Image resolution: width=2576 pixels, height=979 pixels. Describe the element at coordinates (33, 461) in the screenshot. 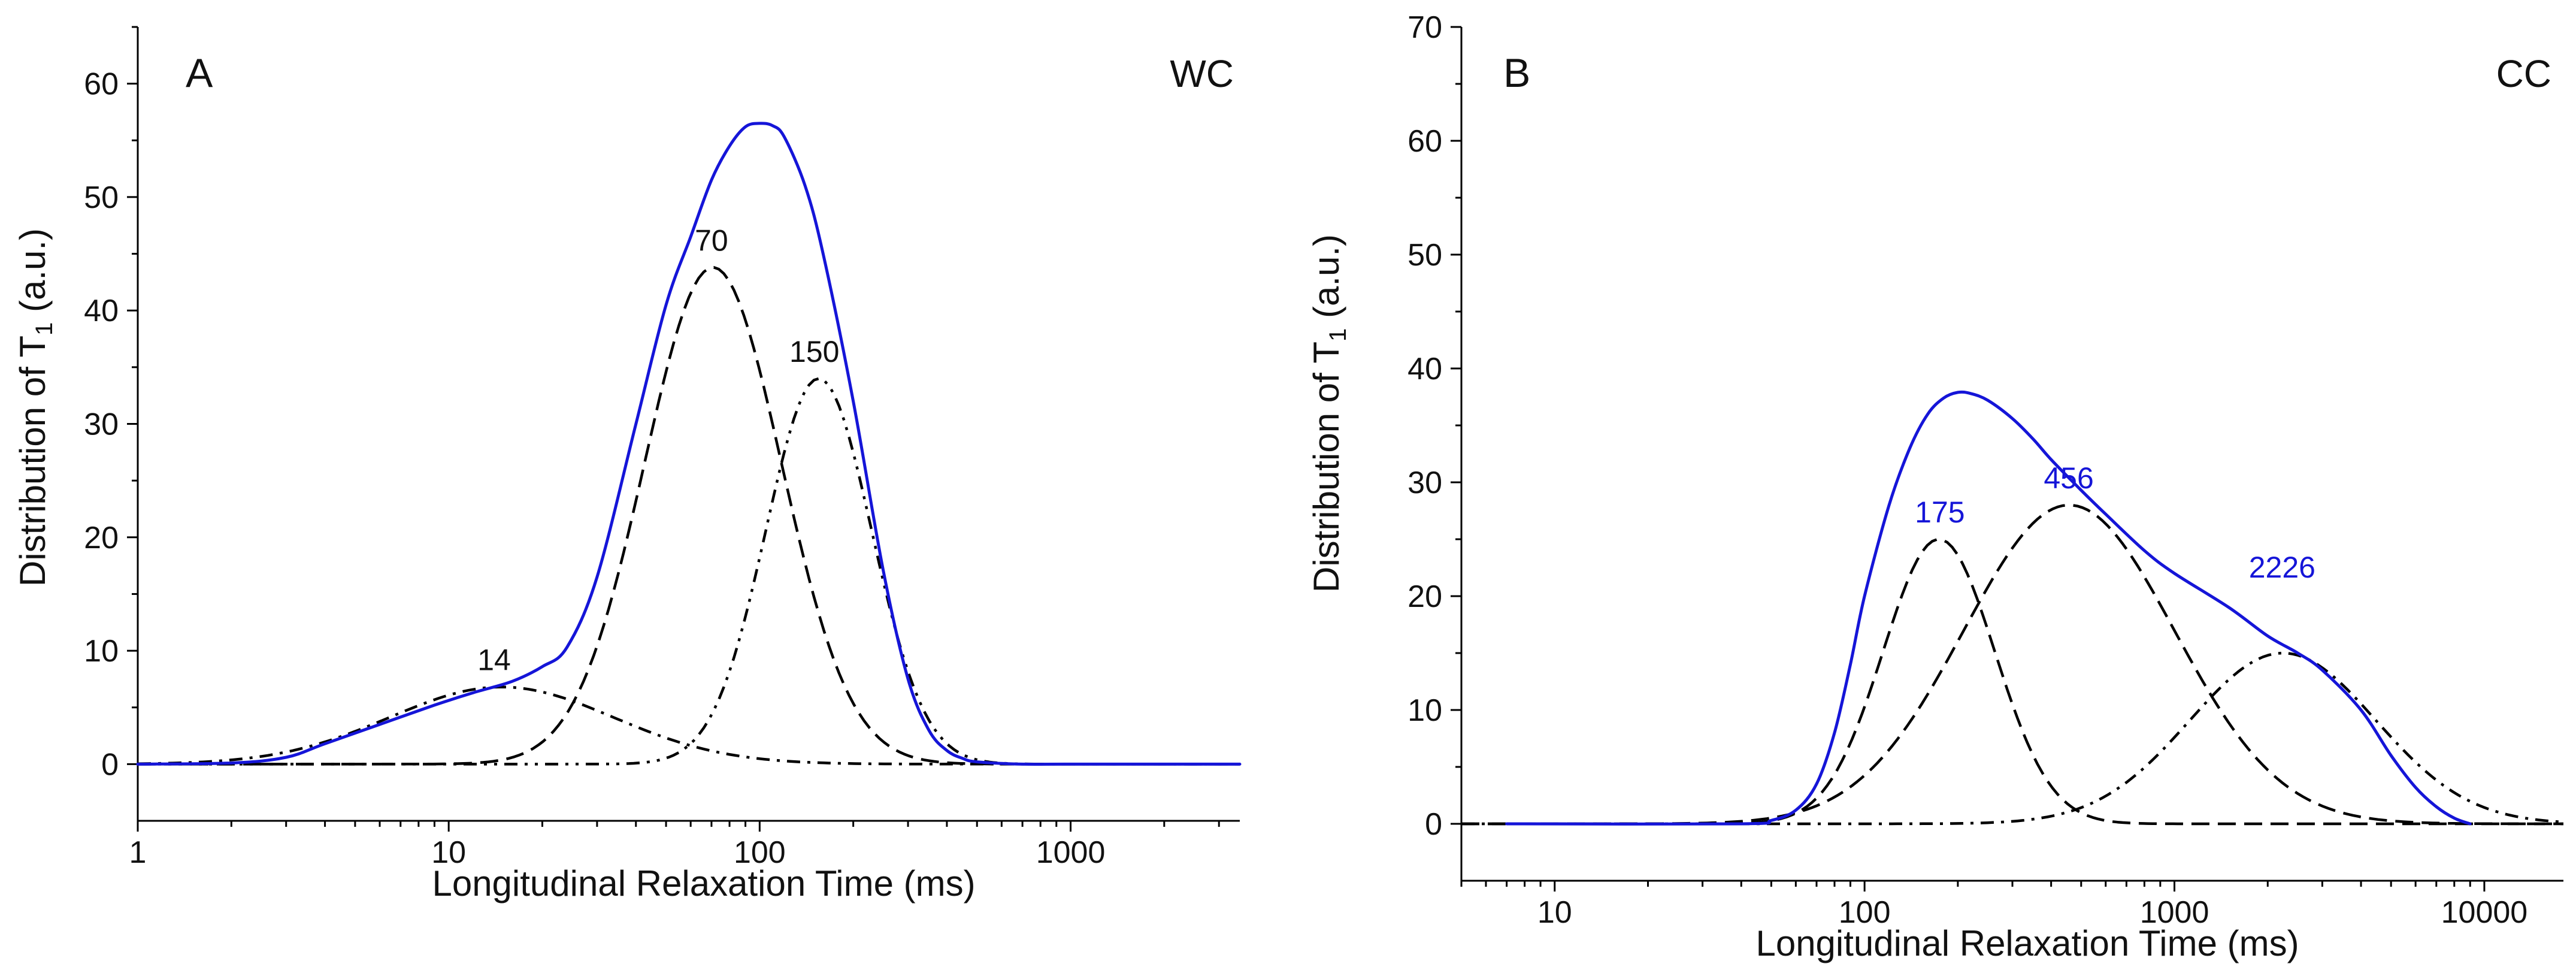

I see `panel-a-y-axis-main: Distribution of T` at that location.